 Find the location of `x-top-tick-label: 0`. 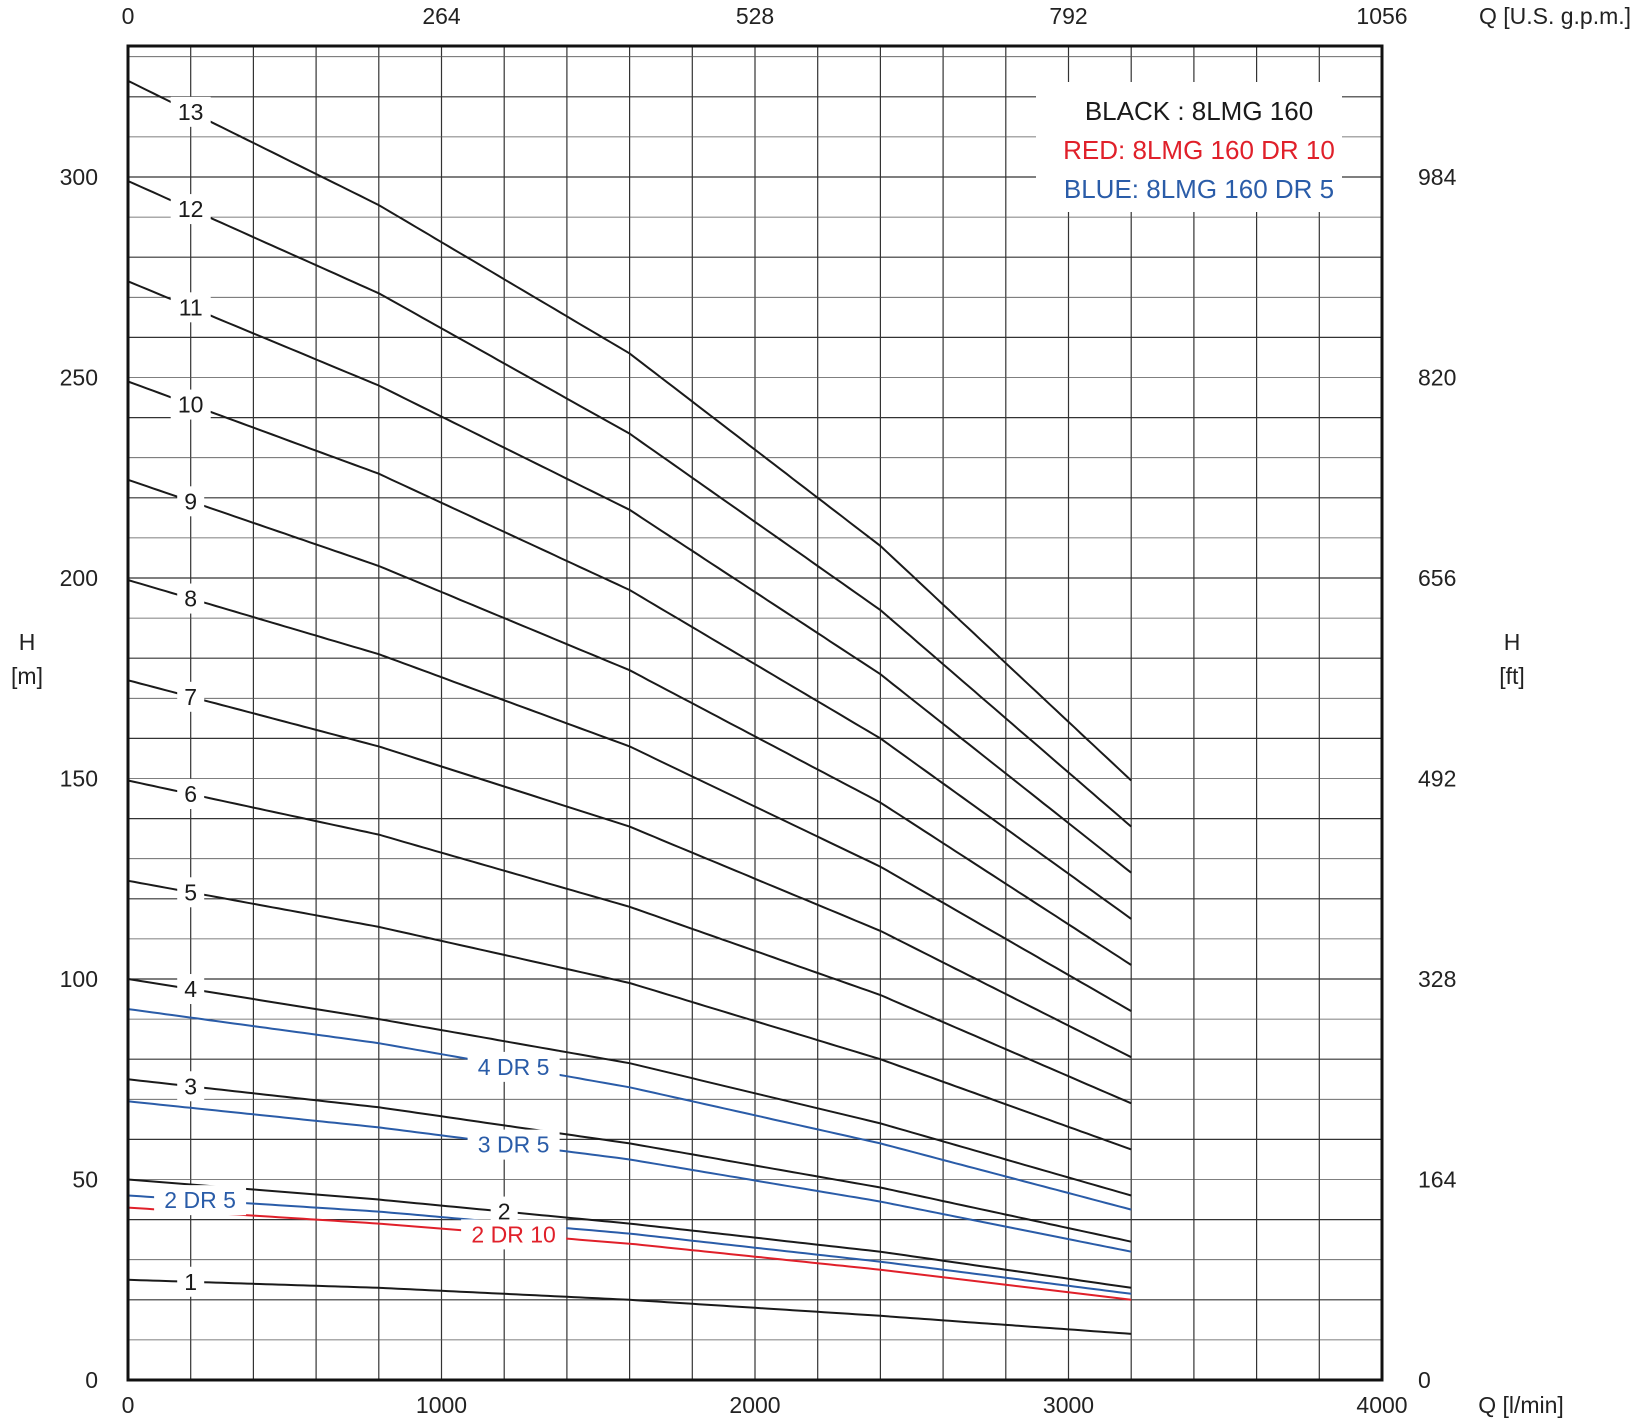

x-top-tick-label: 0 is located at coordinates (128, 16).